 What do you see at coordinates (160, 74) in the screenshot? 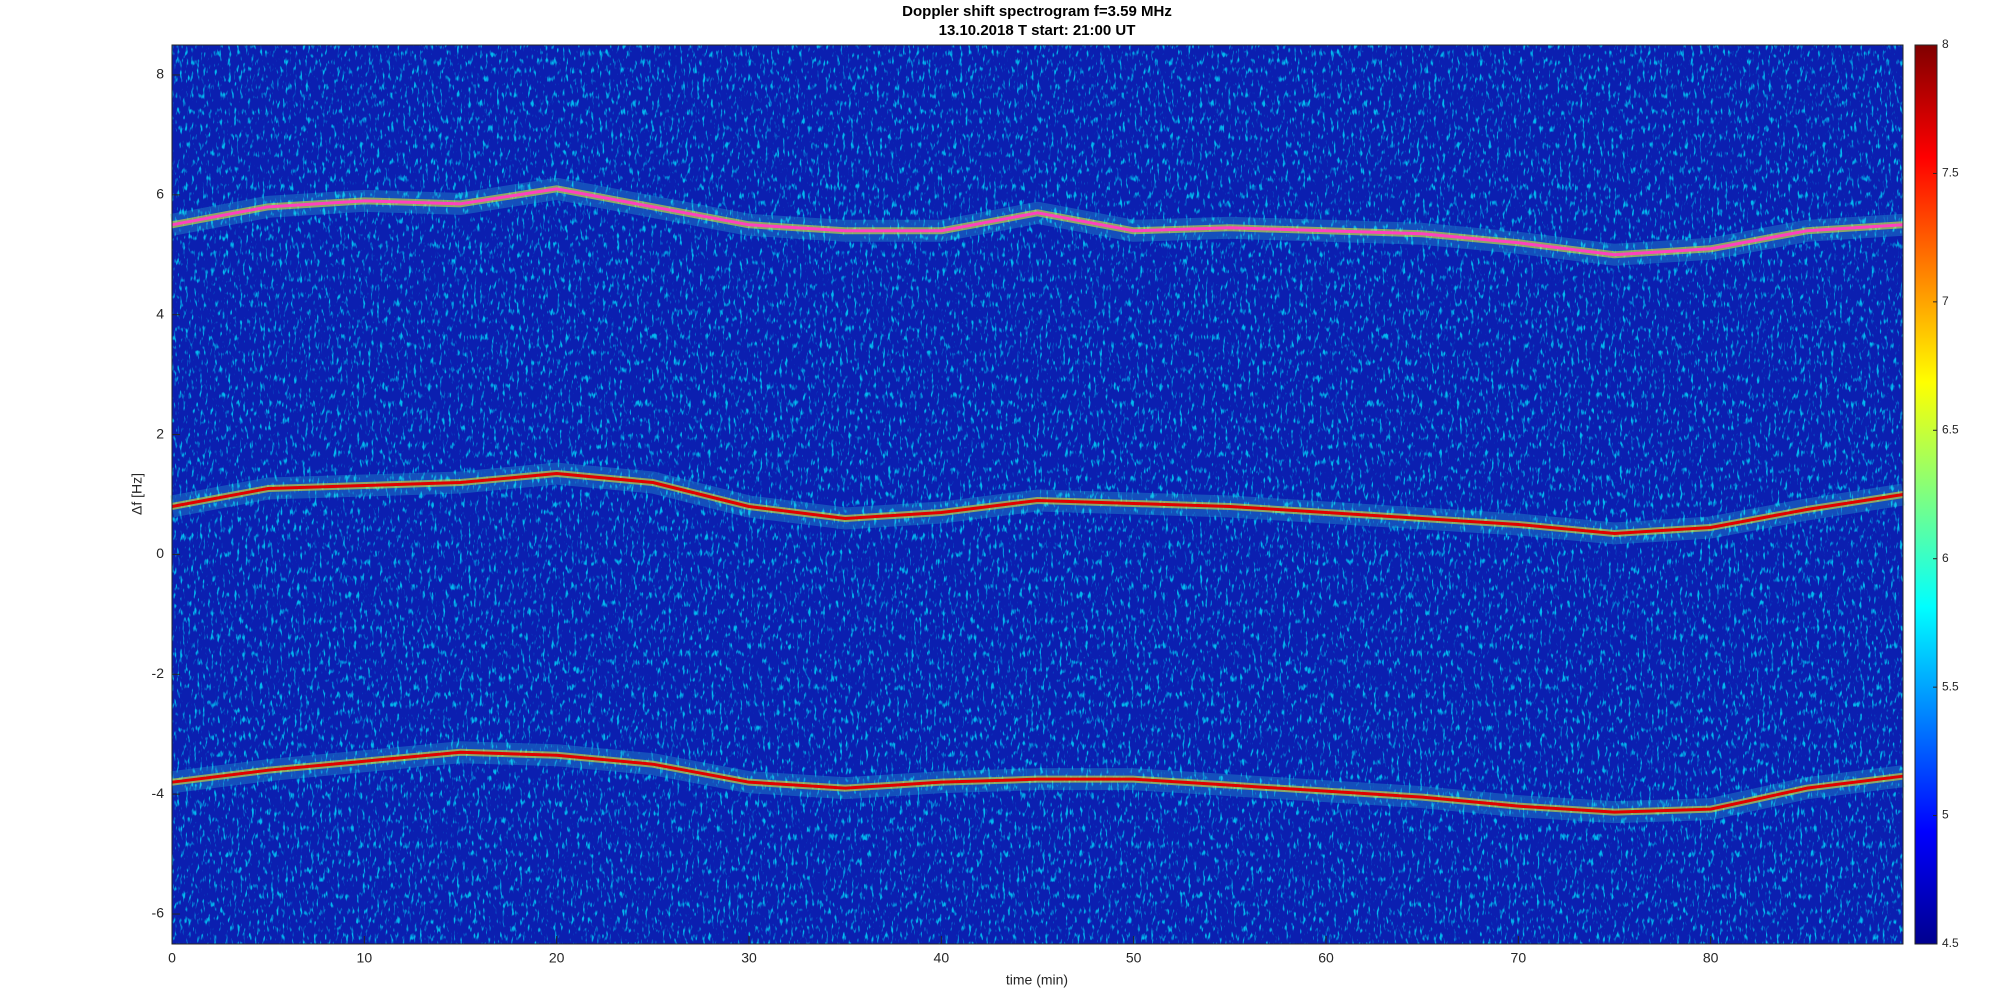
I see `y-tick-label: 8` at bounding box center [160, 74].